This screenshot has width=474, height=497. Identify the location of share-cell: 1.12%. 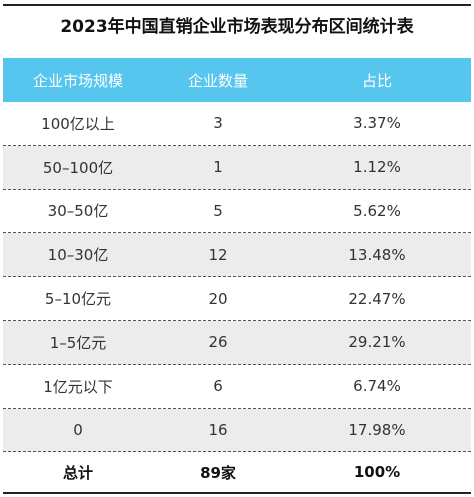
(377, 167).